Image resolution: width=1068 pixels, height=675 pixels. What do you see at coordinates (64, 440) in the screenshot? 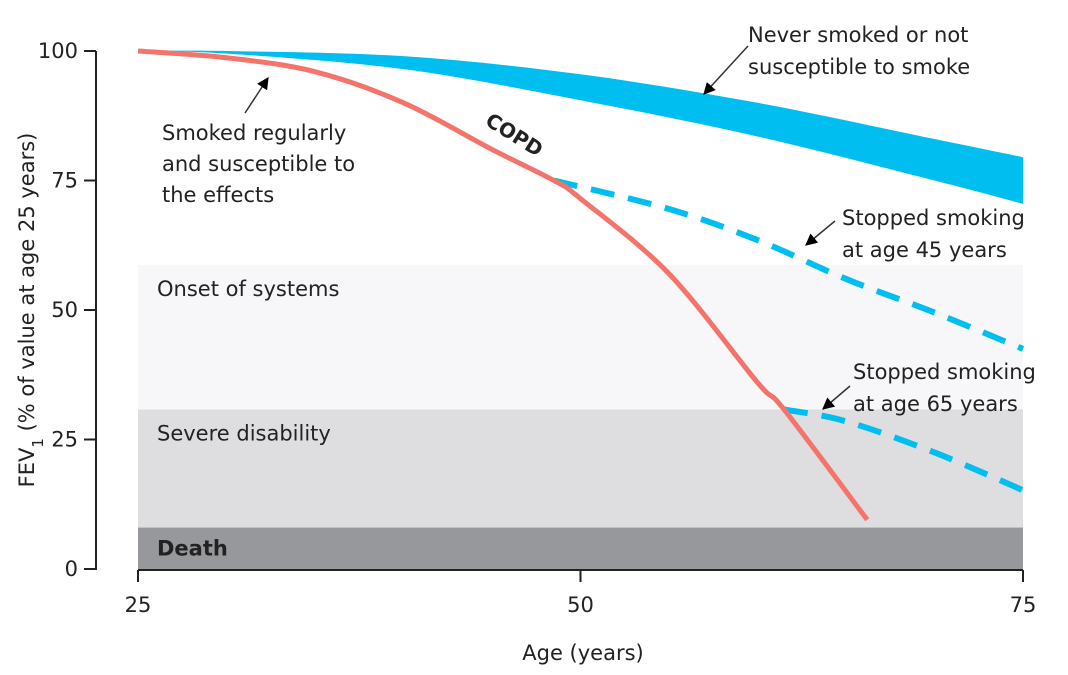
I see `y-tick-label-25: 25` at bounding box center [64, 440].